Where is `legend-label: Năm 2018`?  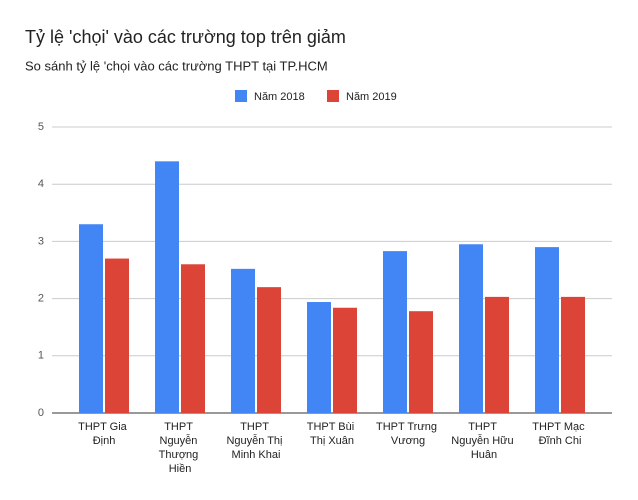 legend-label: Năm 2018 is located at coordinates (279, 97).